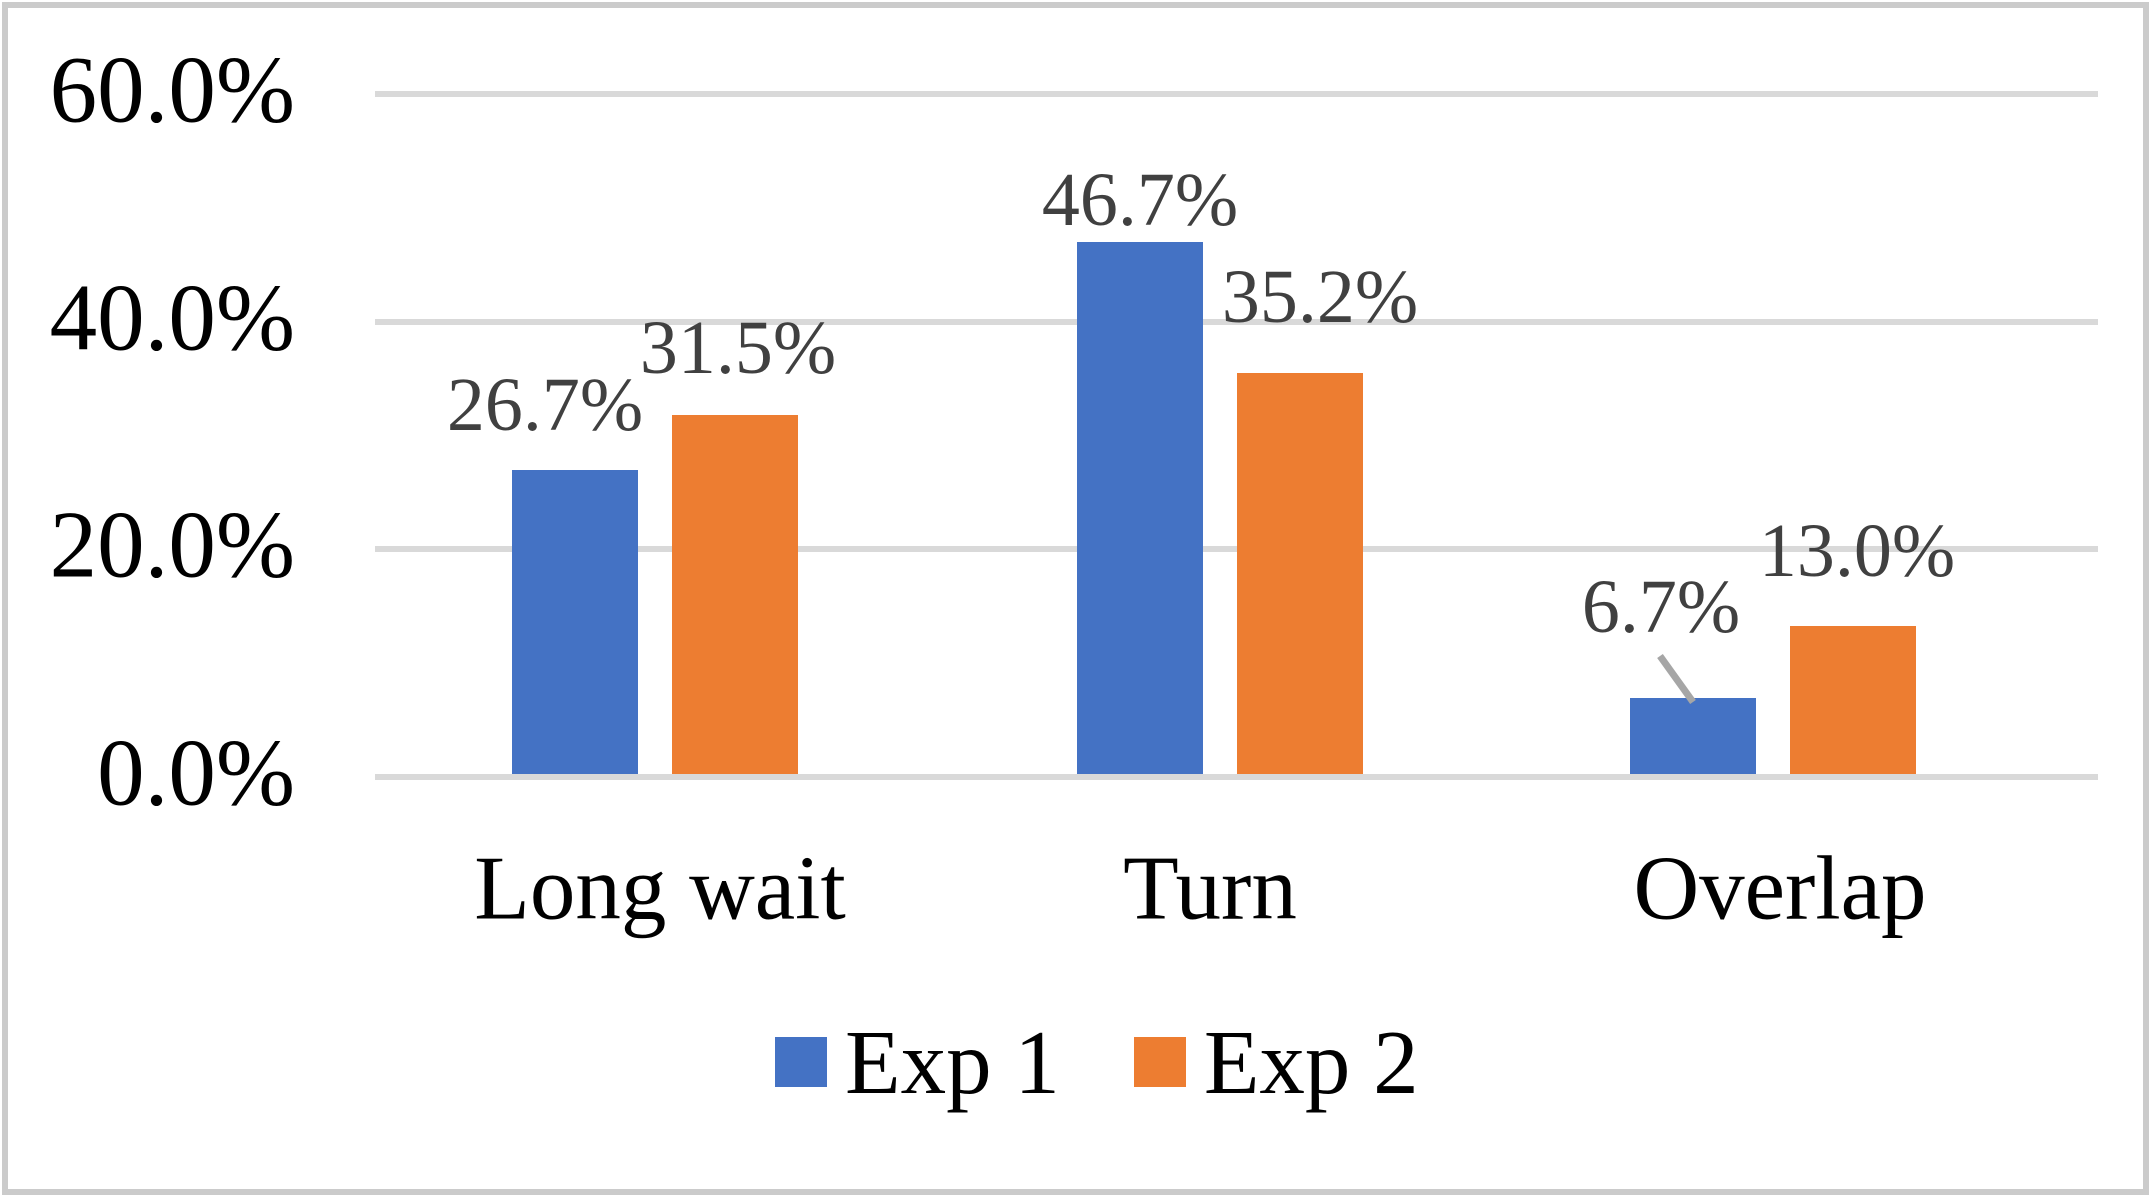 The width and height of the screenshot is (2151, 1197). What do you see at coordinates (738, 348) in the screenshot?
I see `data-label-long-wait-exp2: 31.5%` at bounding box center [738, 348].